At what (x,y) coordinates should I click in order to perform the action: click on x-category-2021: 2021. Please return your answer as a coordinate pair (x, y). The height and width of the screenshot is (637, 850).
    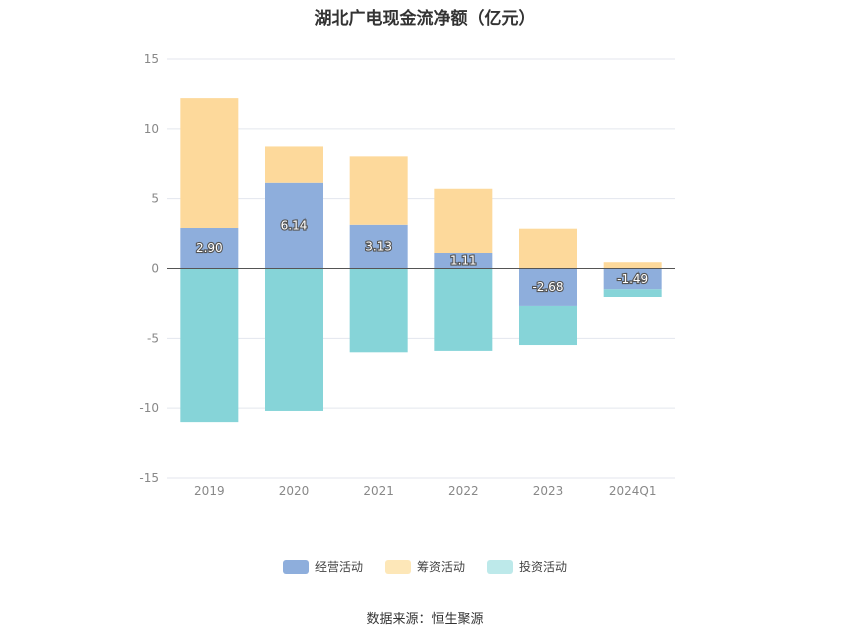
    Looking at the image, I should click on (378, 491).